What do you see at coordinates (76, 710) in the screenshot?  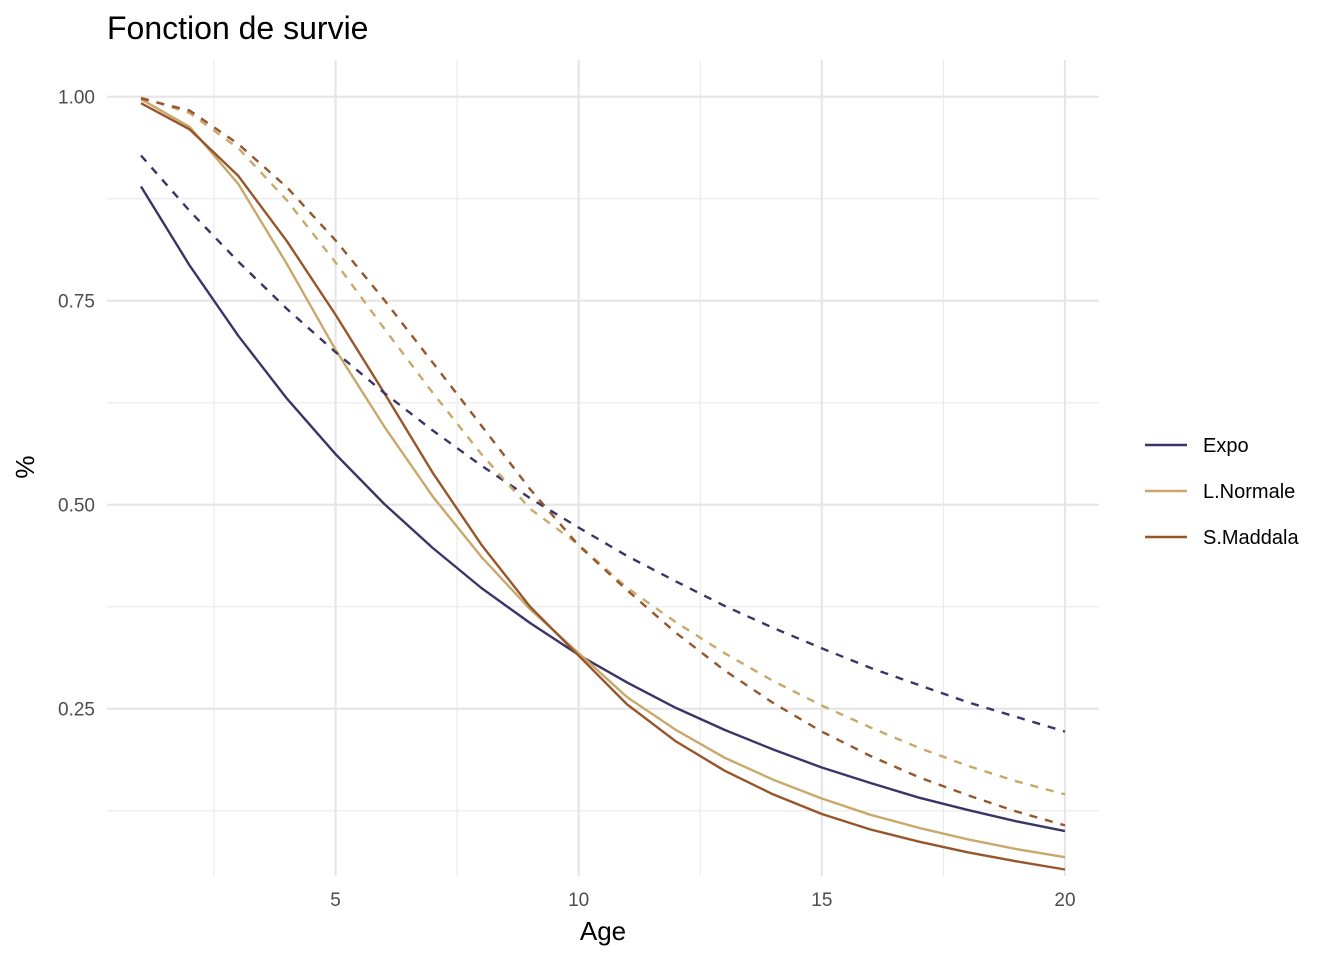 I see `y-tick-label: 0.25` at bounding box center [76, 710].